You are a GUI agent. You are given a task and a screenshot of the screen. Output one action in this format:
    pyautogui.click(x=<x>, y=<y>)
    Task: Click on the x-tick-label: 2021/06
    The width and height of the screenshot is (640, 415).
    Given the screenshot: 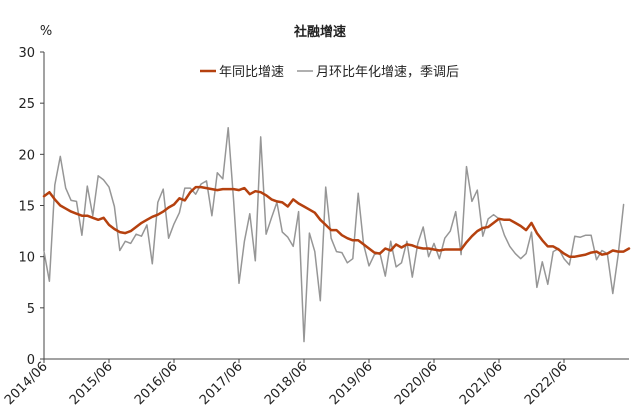 What is the action you would take?
    pyautogui.click(x=481, y=383)
    